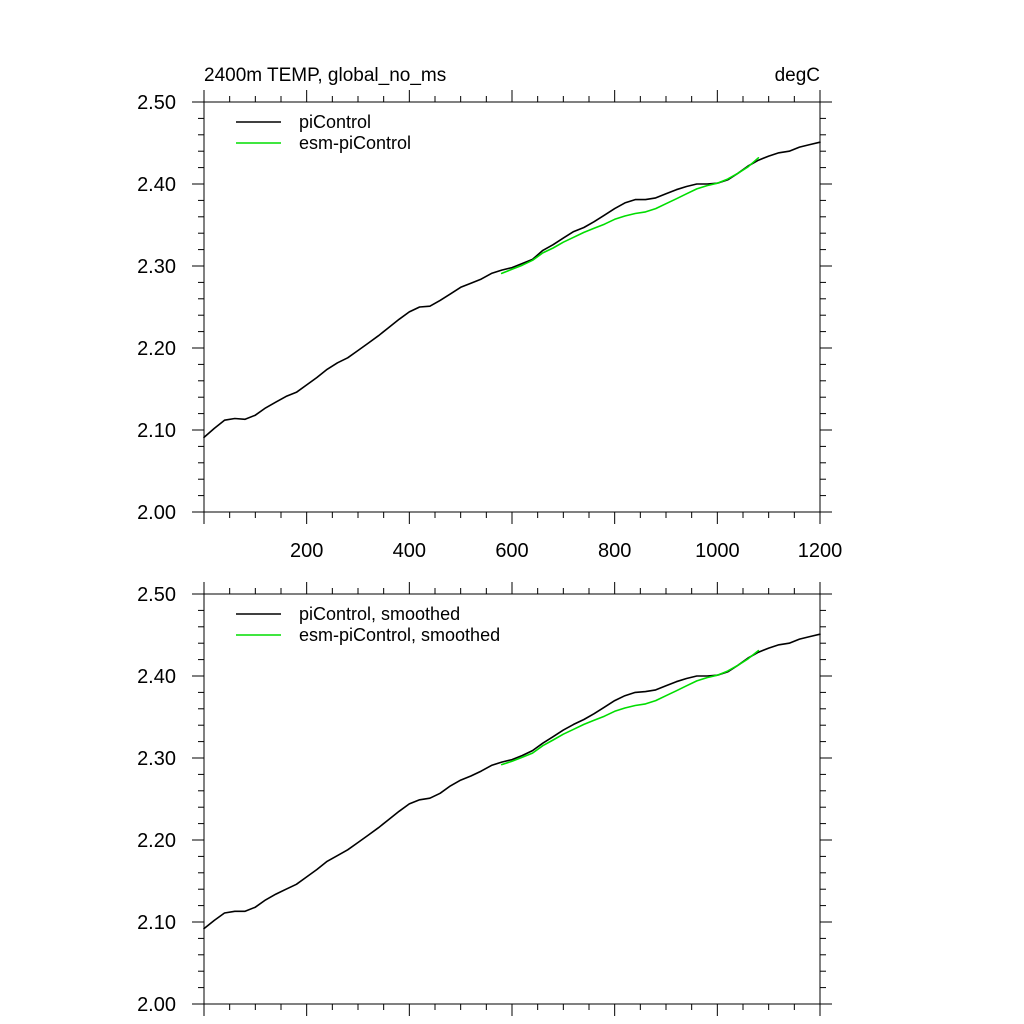  I want to click on x-tick-label: 200, so click(306, 551).